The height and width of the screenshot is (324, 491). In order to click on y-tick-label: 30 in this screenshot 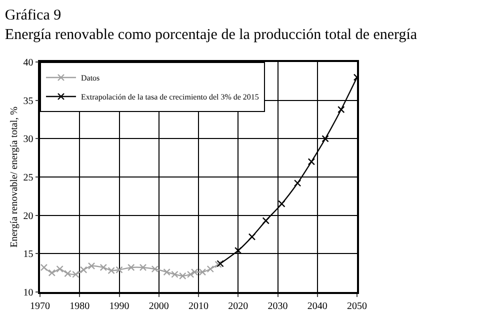, I will do `click(28, 140)`.